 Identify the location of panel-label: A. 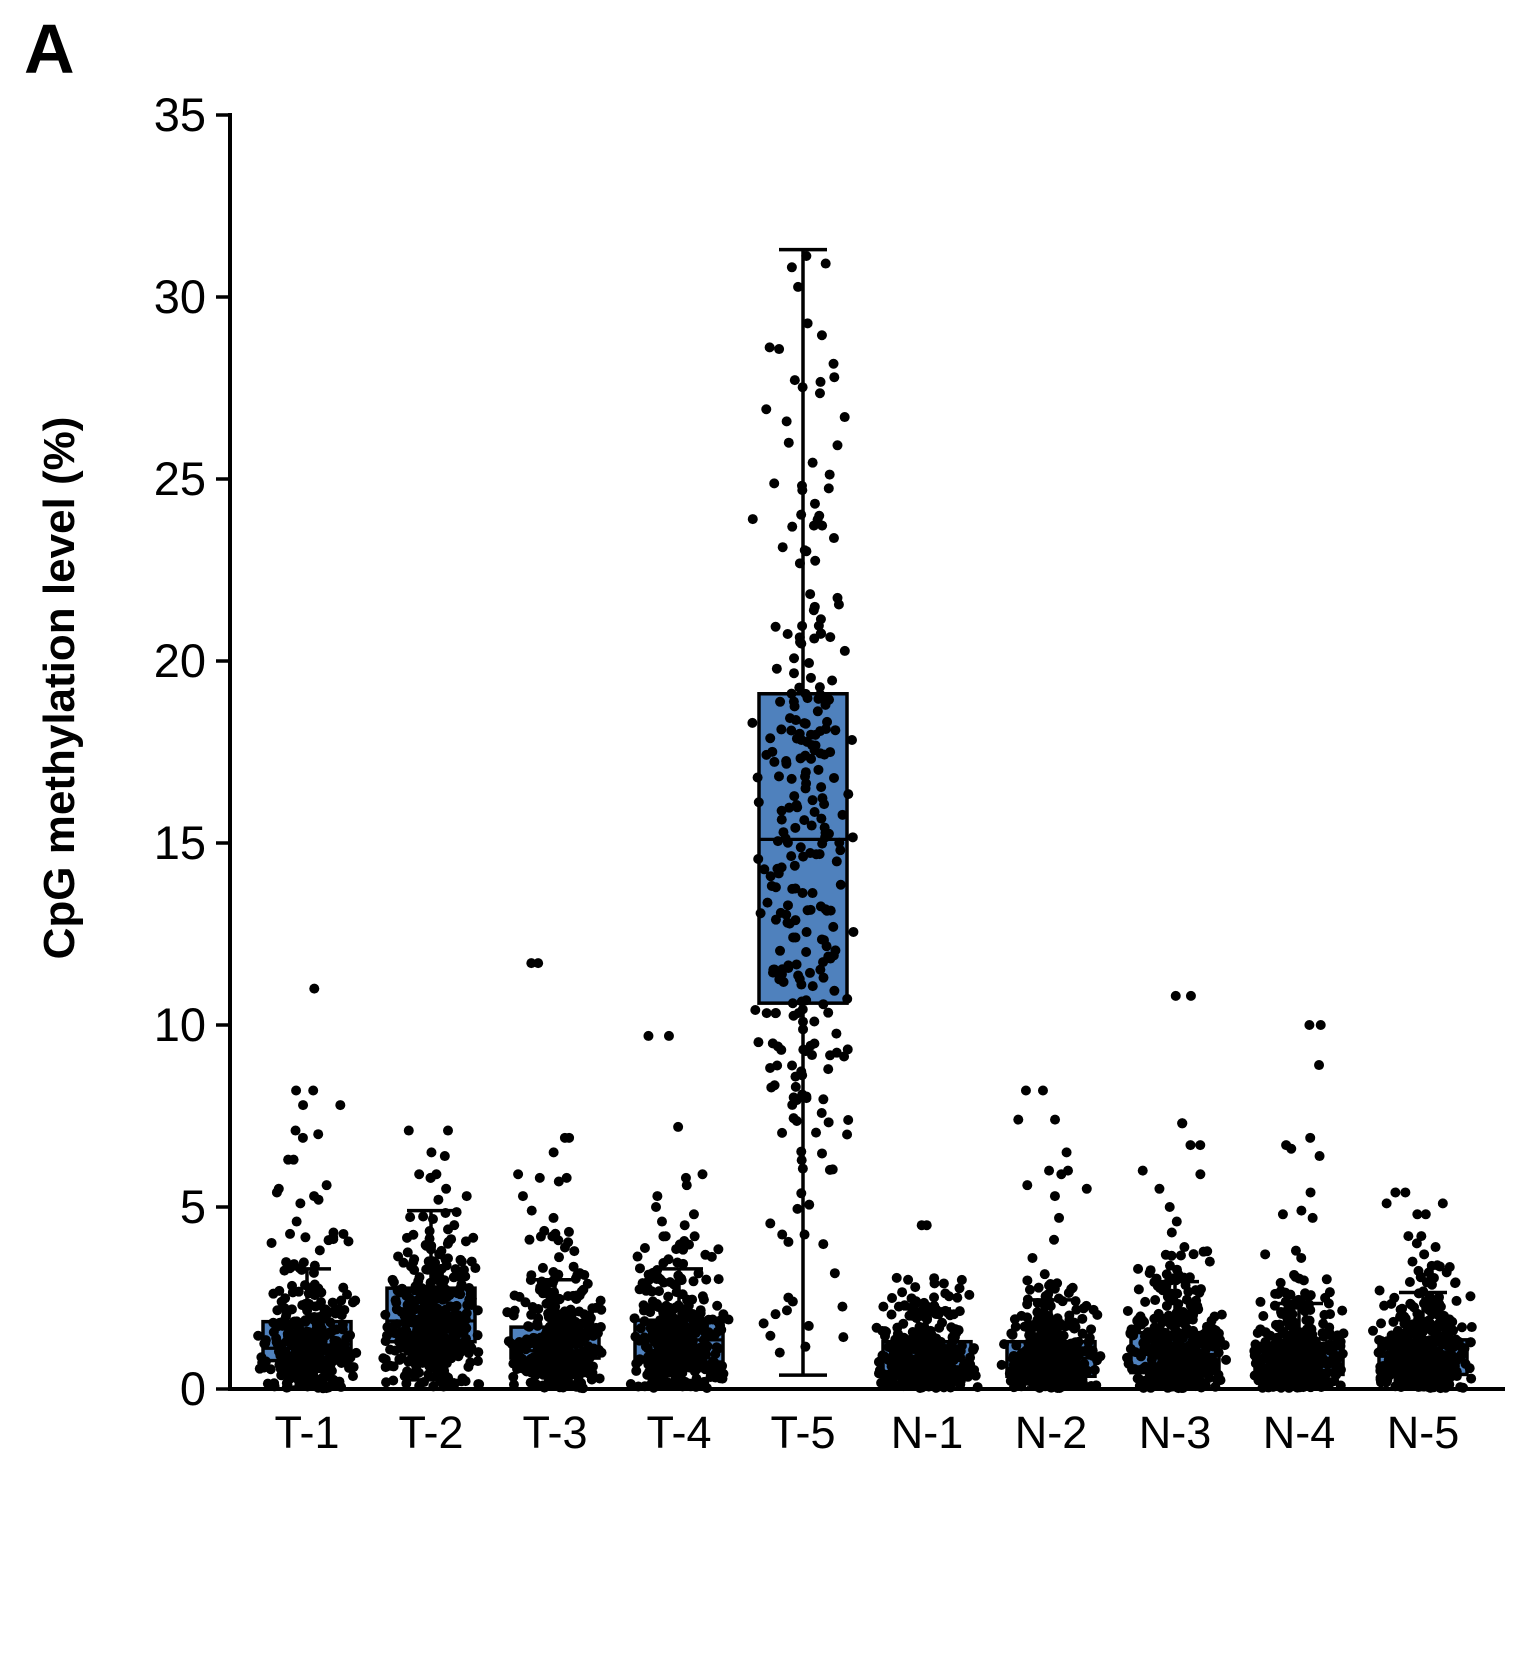
(49, 49).